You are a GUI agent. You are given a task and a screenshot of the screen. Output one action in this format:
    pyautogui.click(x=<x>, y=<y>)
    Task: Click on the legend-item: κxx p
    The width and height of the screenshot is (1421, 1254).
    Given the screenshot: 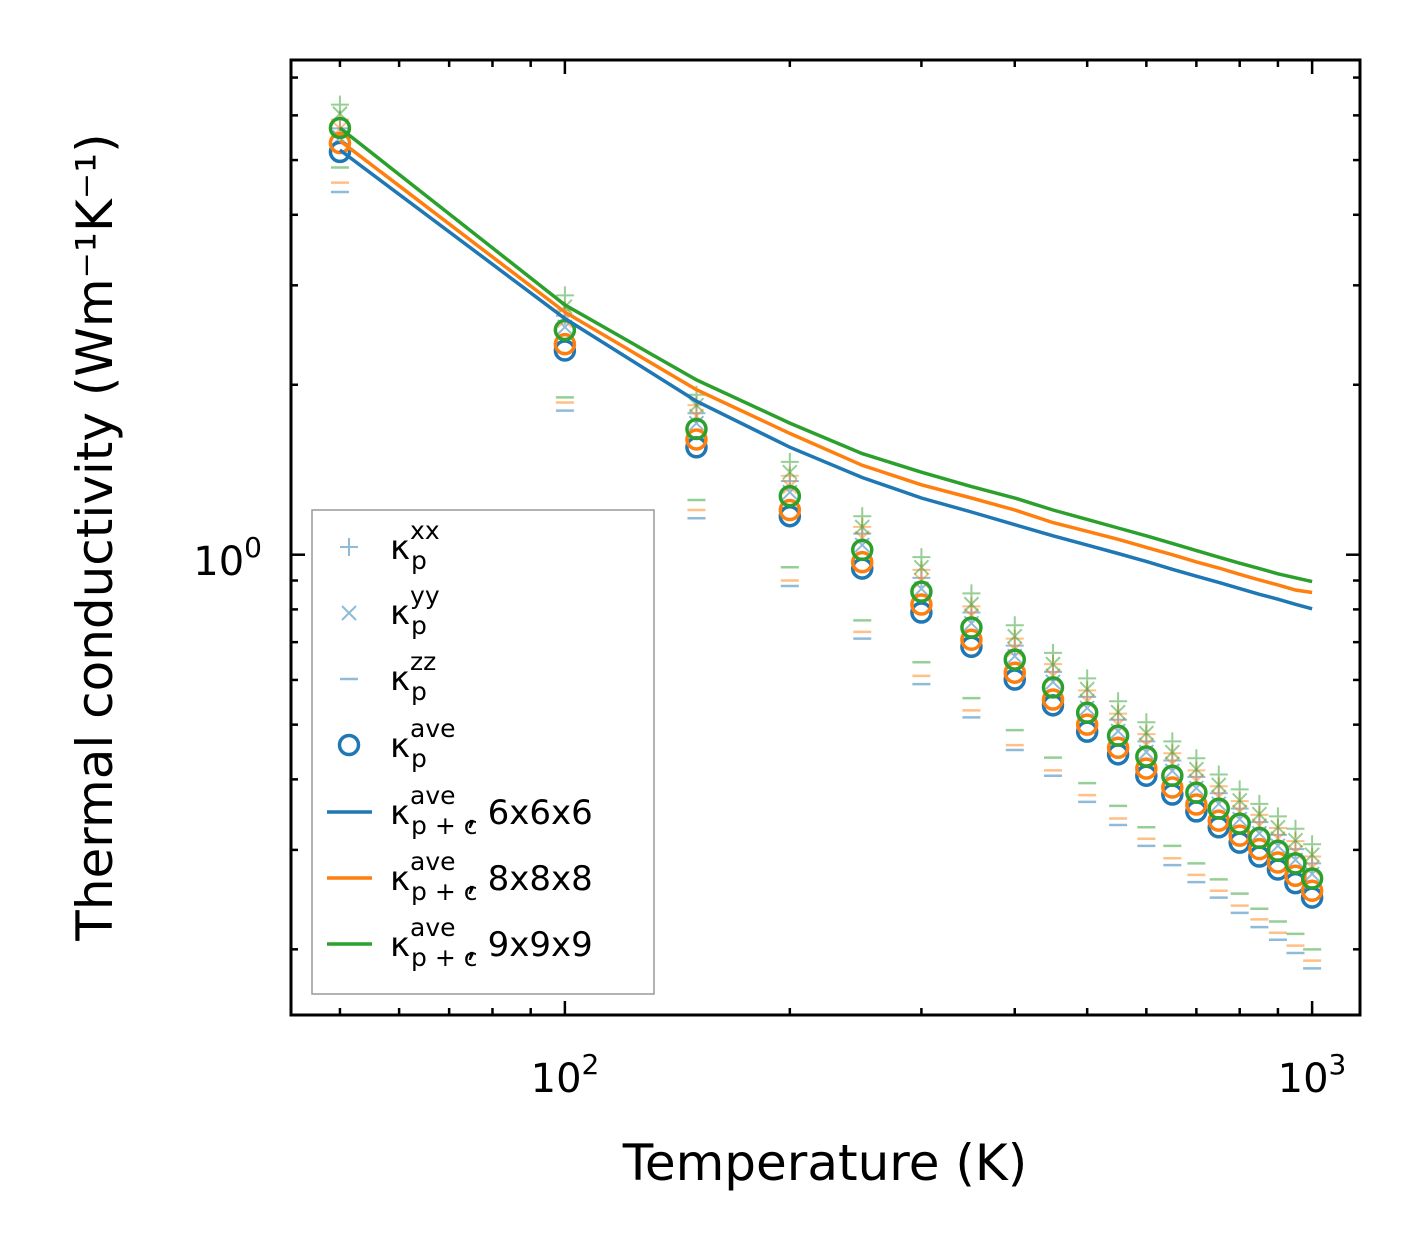 What is the action you would take?
    pyautogui.click(x=390, y=545)
    